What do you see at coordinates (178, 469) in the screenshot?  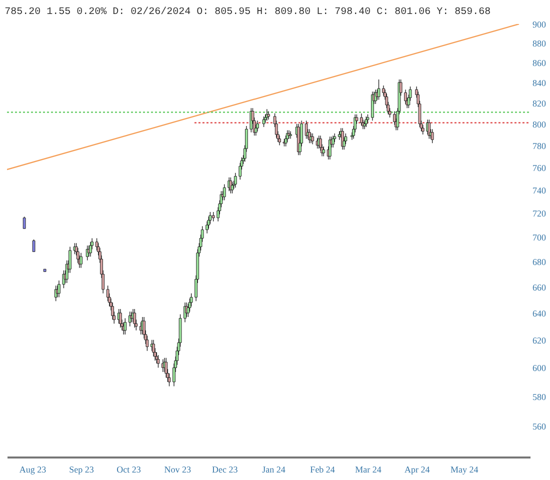 I see `x-tick-label: Nov 23` at bounding box center [178, 469].